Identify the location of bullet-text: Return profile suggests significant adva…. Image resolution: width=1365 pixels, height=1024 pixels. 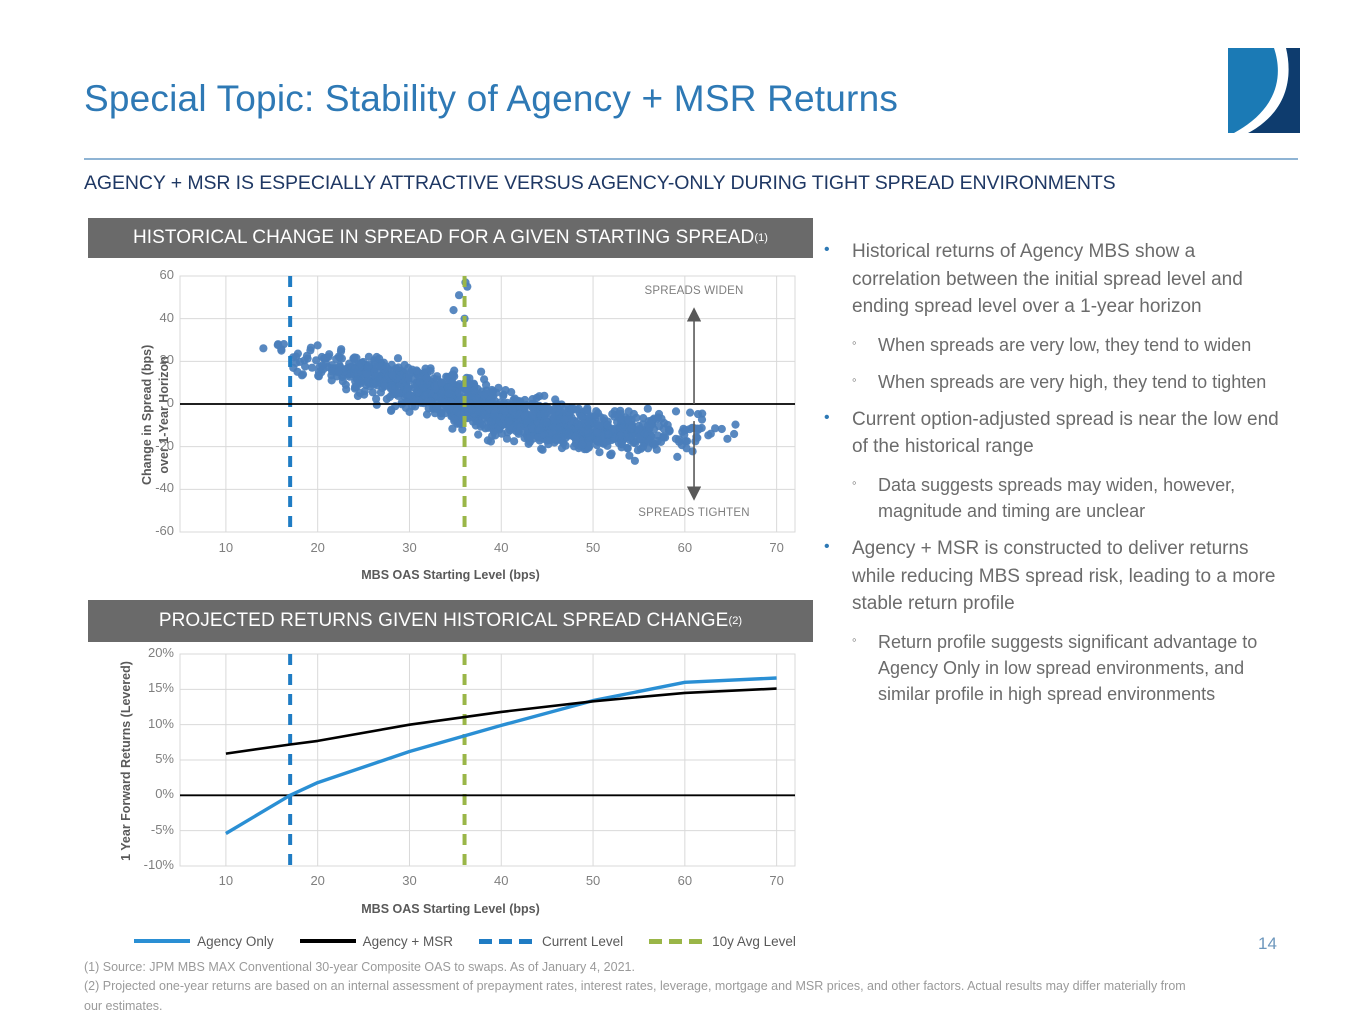
(1068, 667).